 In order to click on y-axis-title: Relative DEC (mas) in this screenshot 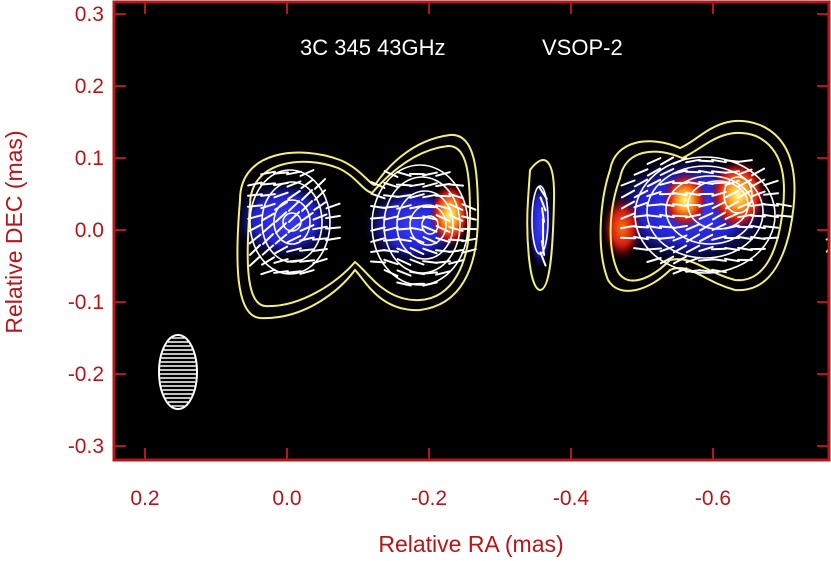, I will do `click(14, 231)`.